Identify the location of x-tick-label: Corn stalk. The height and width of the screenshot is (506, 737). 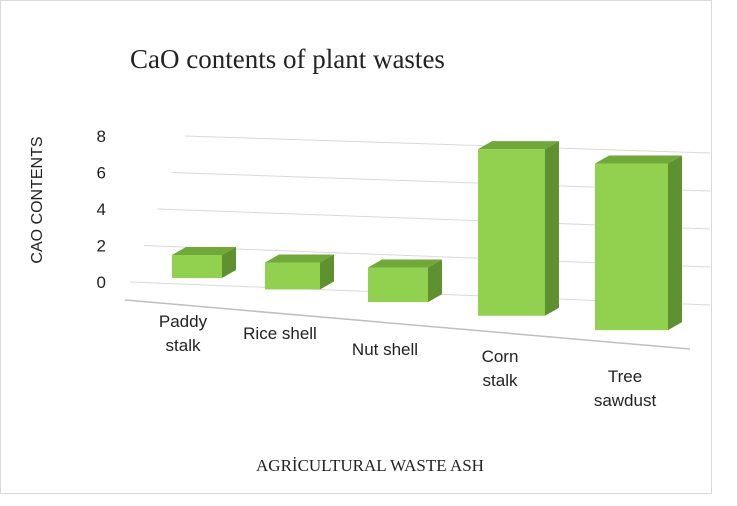
(500, 368).